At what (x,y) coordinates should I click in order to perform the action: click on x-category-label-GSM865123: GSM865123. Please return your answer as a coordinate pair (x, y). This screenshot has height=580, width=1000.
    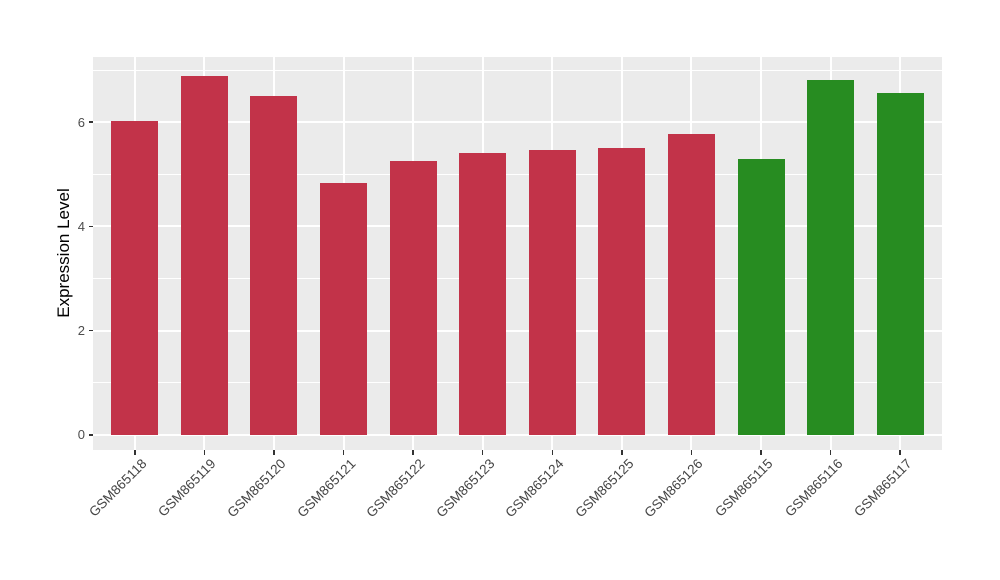
    Looking at the image, I should click on (465, 488).